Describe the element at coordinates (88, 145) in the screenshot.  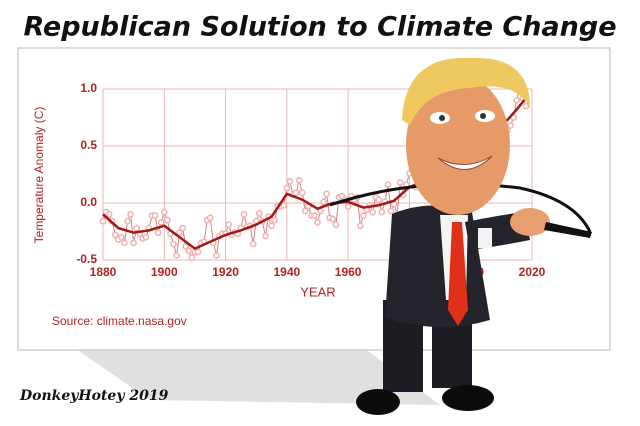
I see `y-tick-label: 0.5` at that location.